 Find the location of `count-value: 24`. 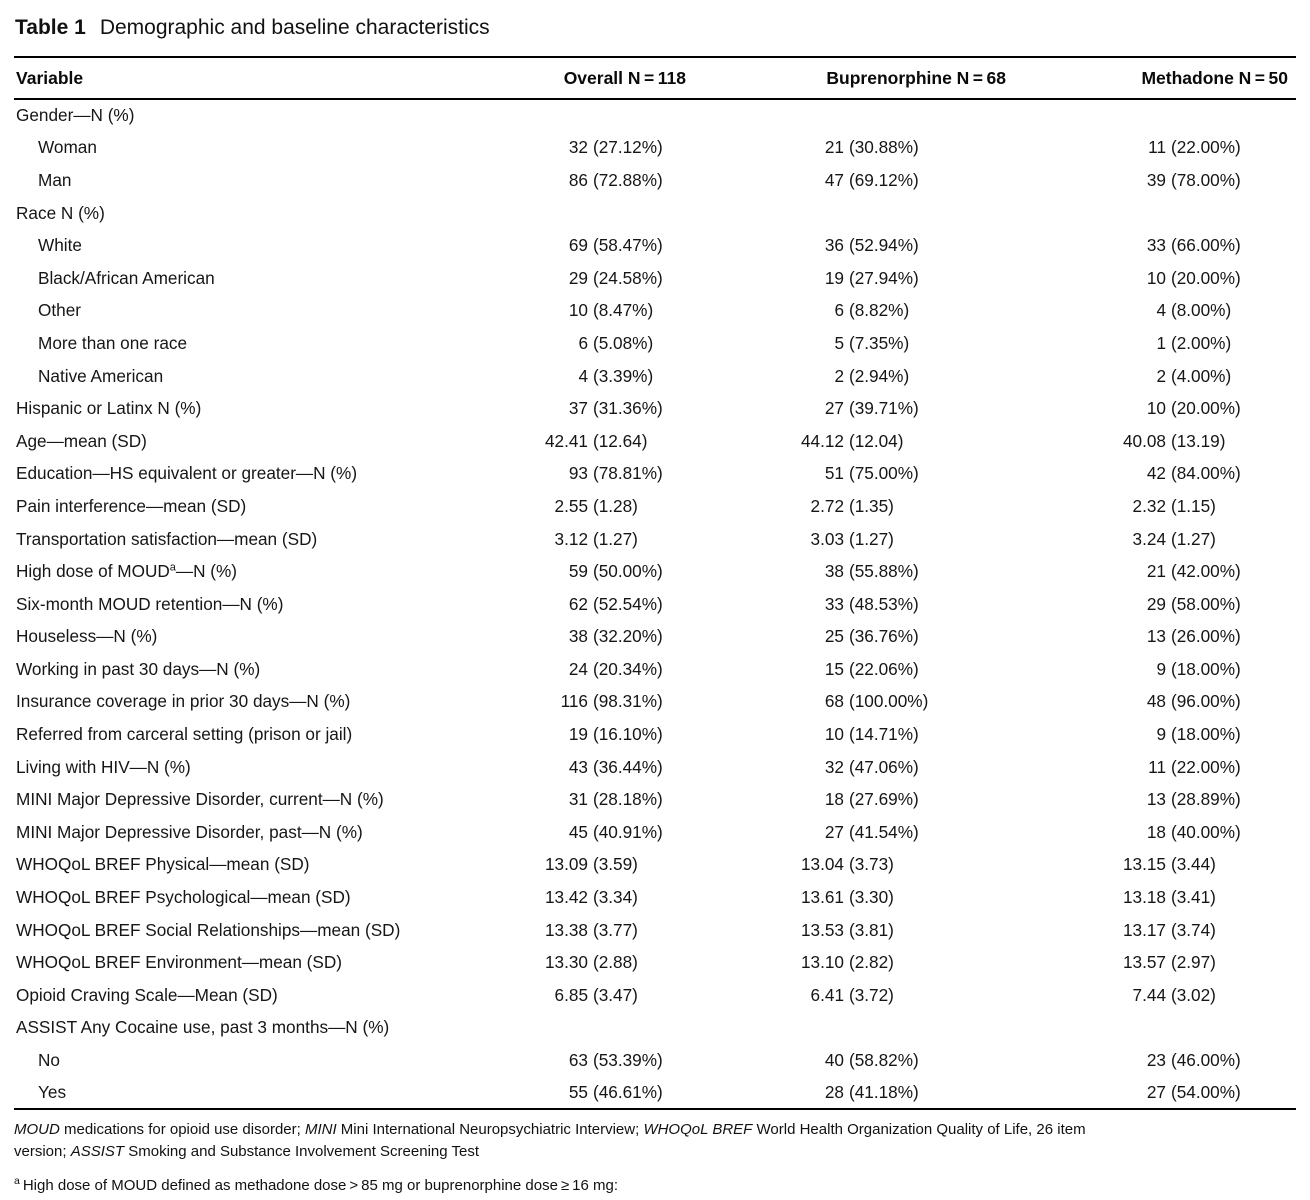

count-value: 24 is located at coordinates (578, 668).